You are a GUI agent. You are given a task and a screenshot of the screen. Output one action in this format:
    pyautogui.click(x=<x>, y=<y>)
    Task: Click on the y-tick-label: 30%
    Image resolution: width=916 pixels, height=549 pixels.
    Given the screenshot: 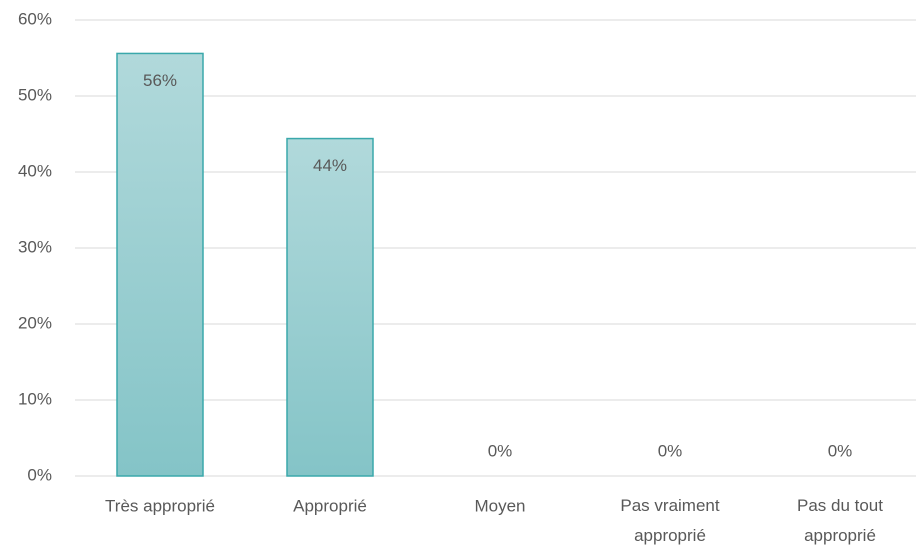 What is the action you would take?
    pyautogui.click(x=35, y=246)
    